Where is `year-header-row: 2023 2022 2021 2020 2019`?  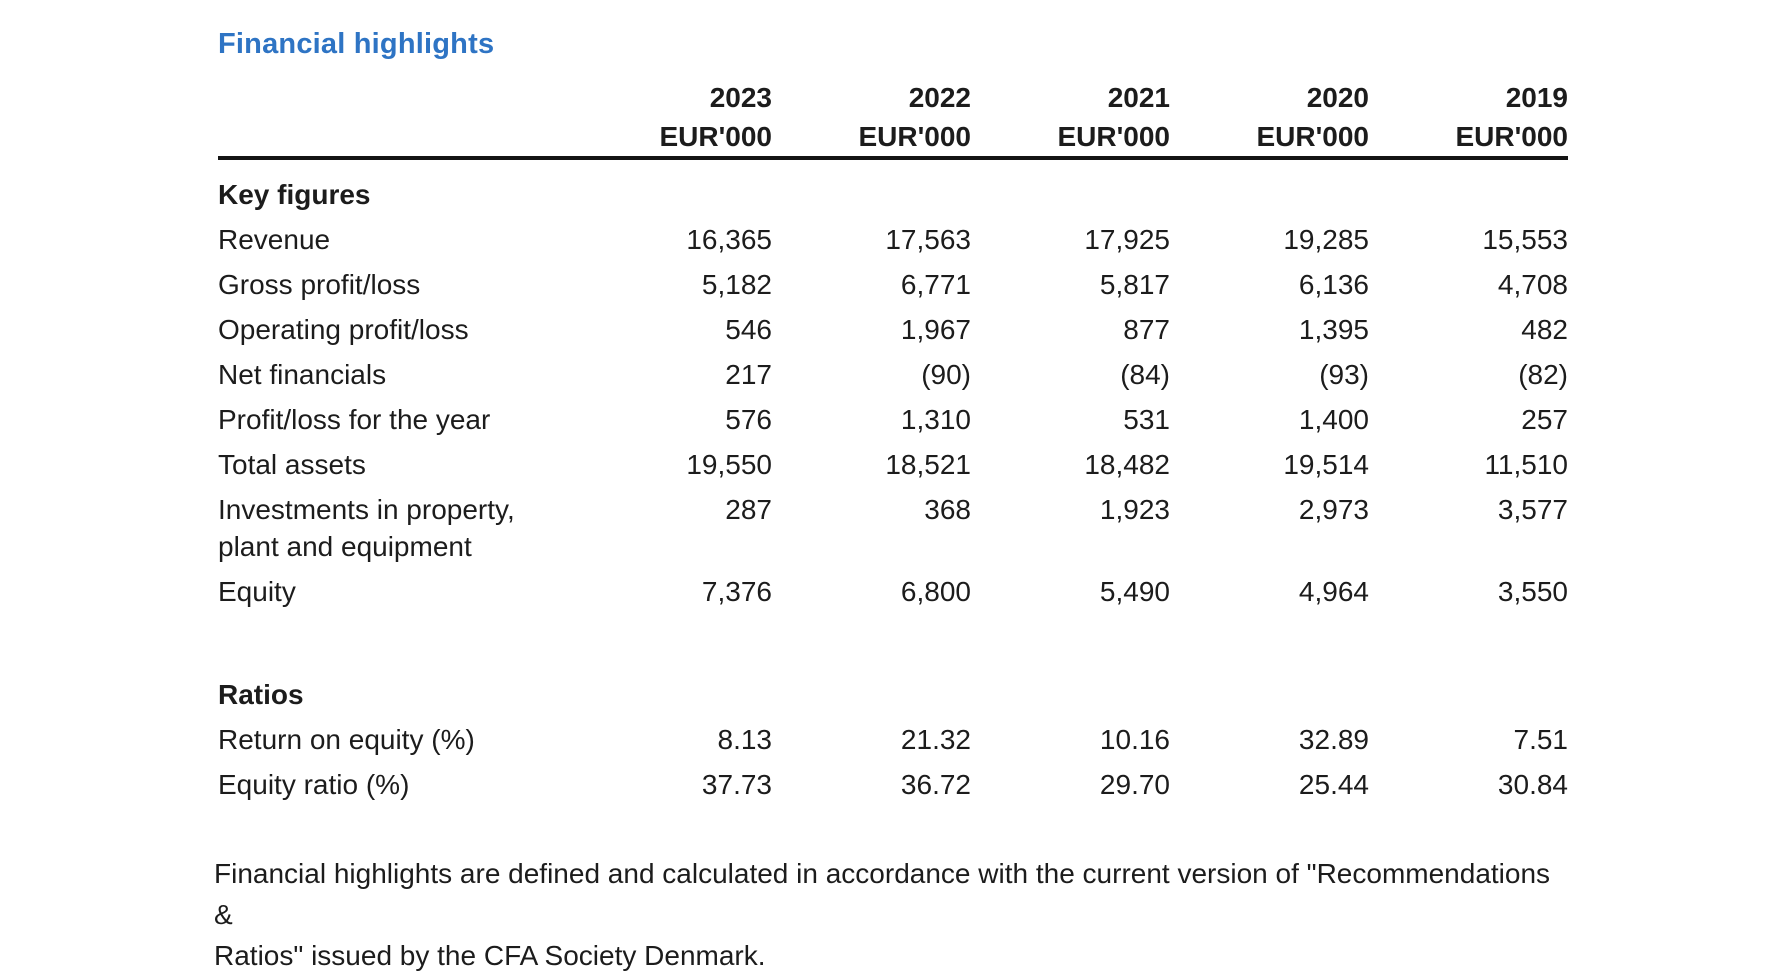 year-header-row: 2023 2022 2021 2020 2019 is located at coordinates (893, 97).